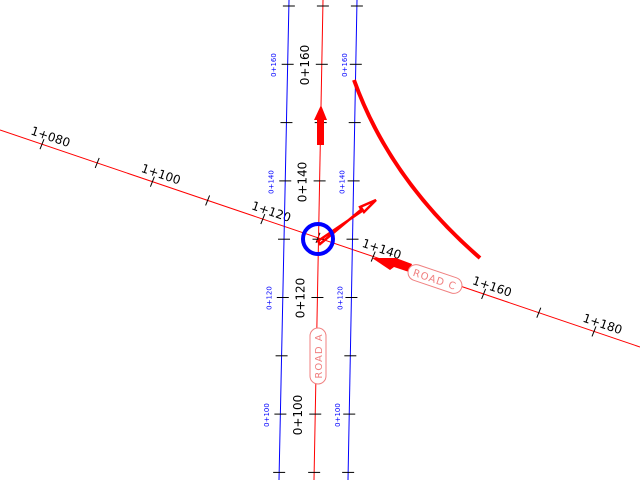  I want to click on arrow-west-icon, so click(392, 265).